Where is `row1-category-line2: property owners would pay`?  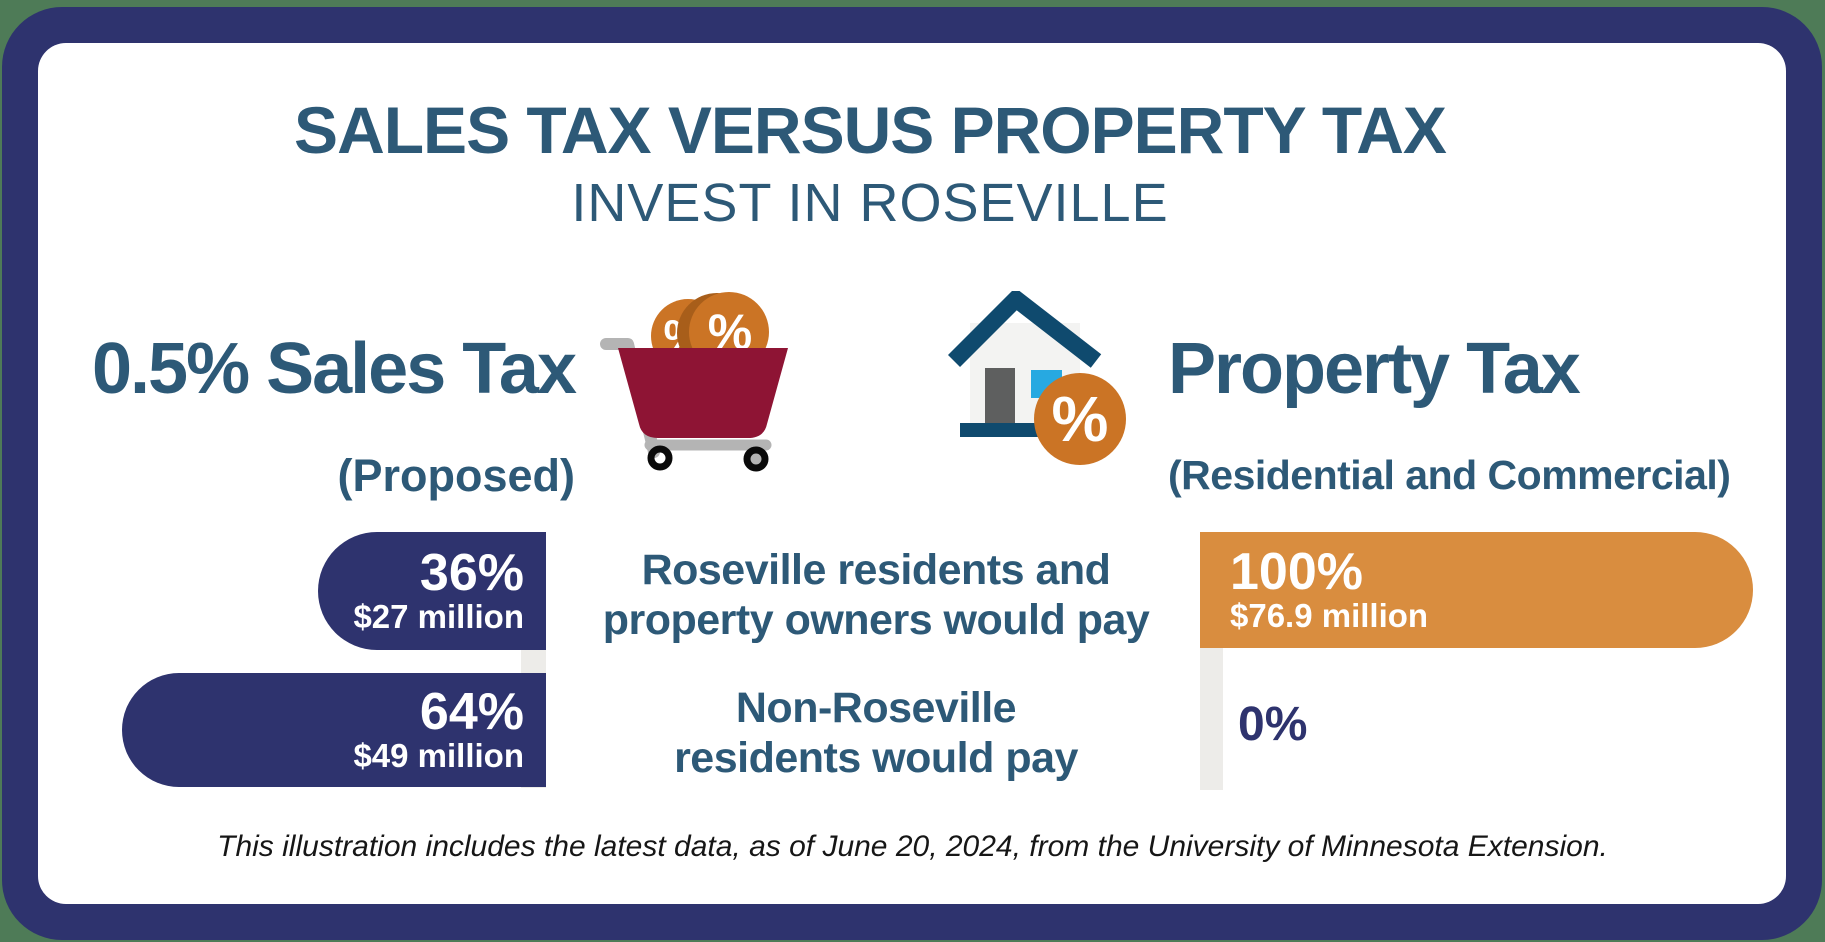 row1-category-line2: property owners would pay is located at coordinates (876, 620).